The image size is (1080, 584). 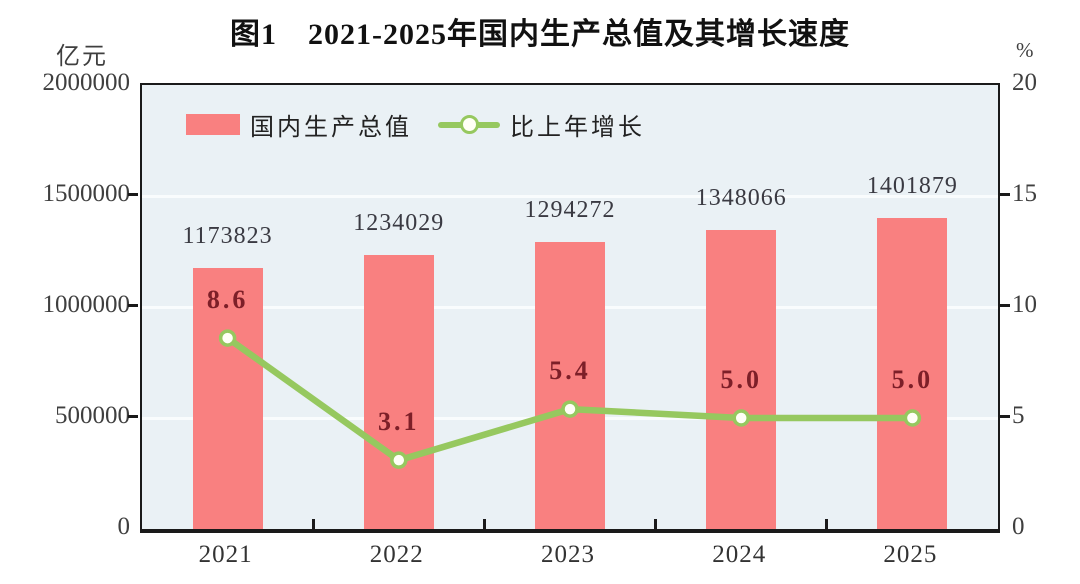 What do you see at coordinates (568, 554) in the screenshot?
I see `x-axis-year-label: 2023` at bounding box center [568, 554].